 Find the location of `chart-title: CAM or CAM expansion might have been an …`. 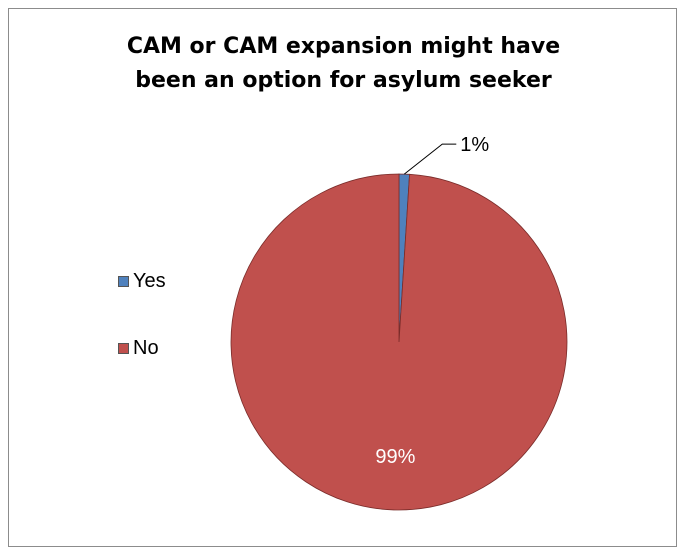

chart-title: CAM or CAM expansion might have been an … is located at coordinates (343, 64).